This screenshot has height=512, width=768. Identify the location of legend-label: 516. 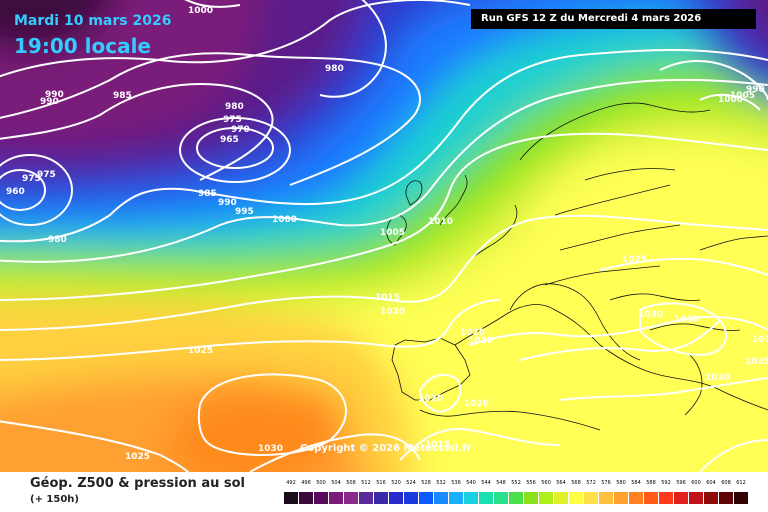
(381, 483).